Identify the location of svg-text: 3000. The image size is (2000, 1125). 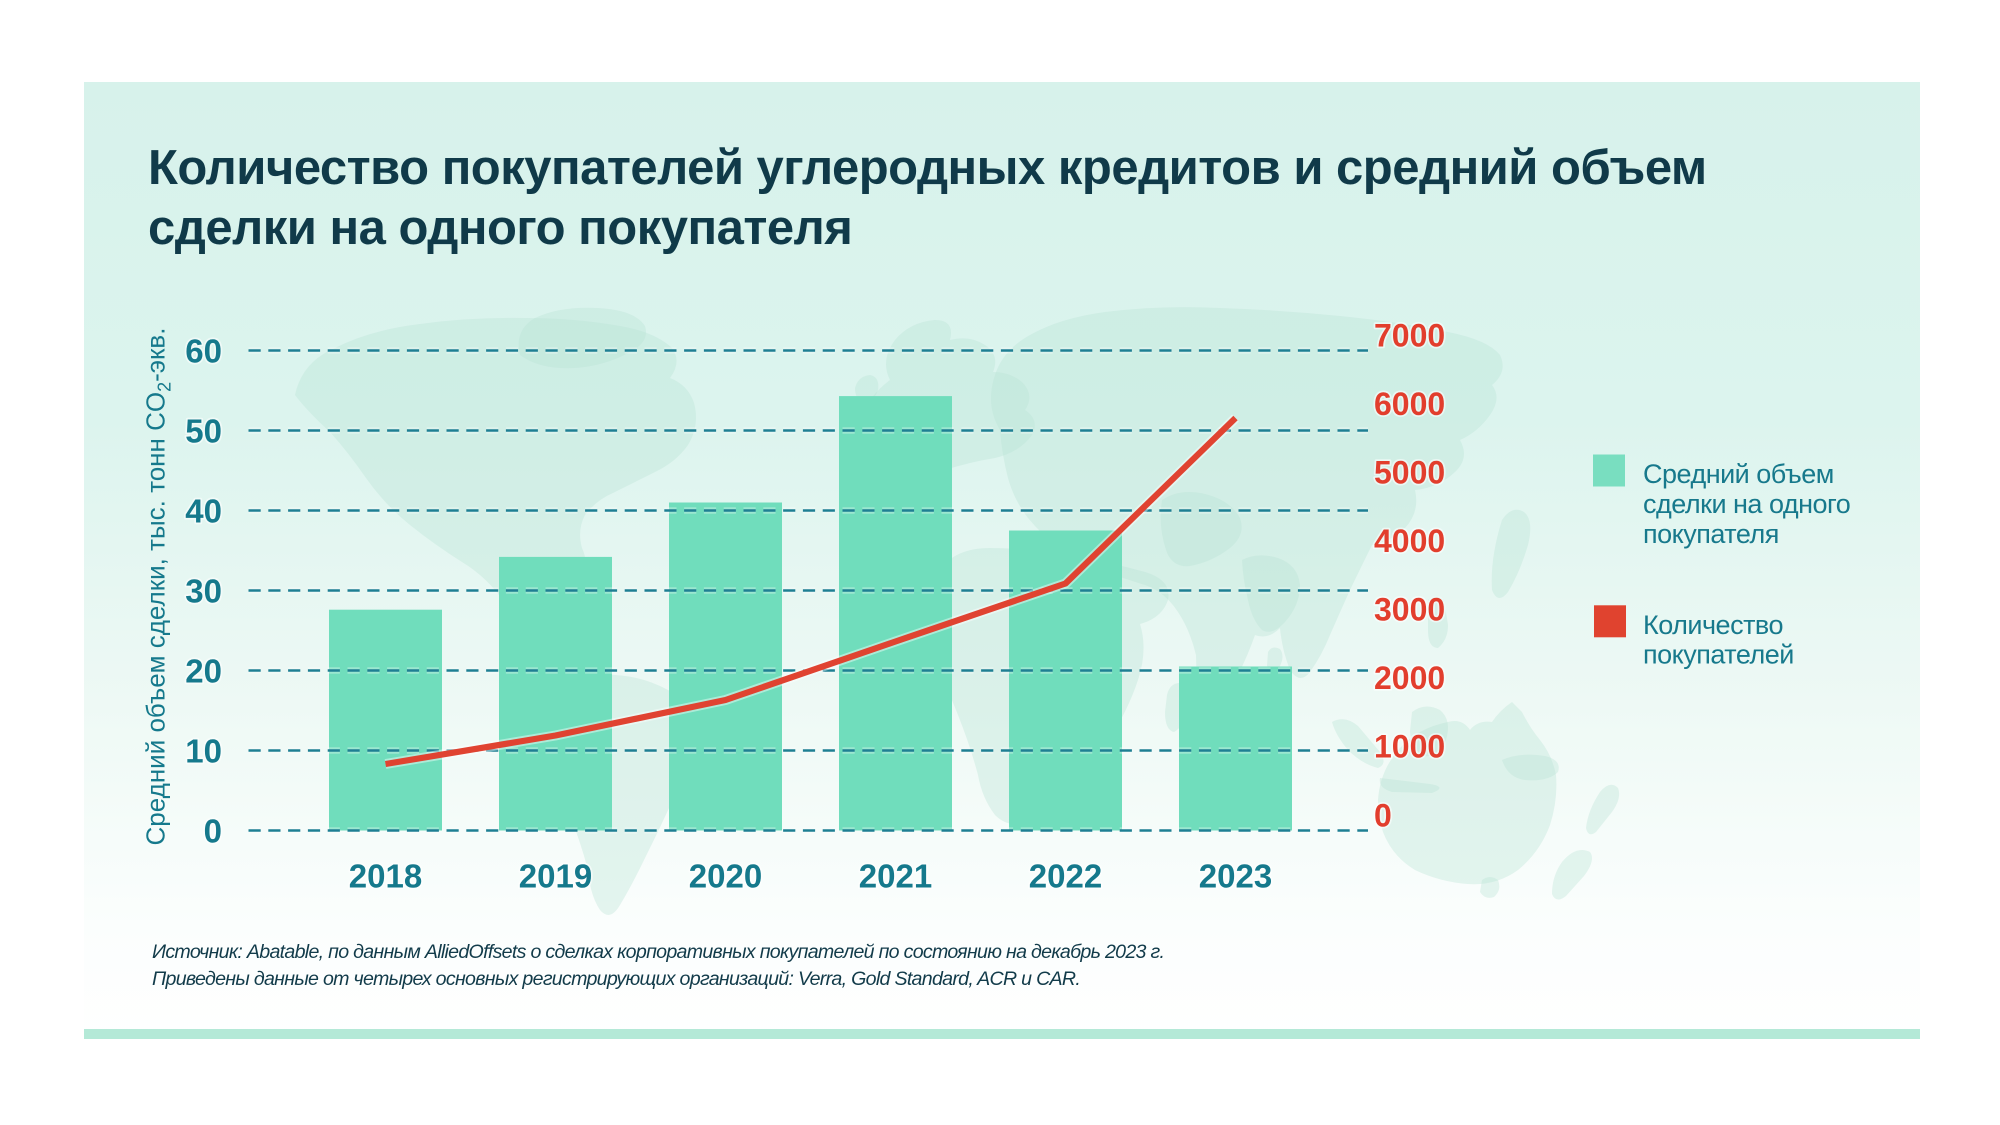
(1409, 610).